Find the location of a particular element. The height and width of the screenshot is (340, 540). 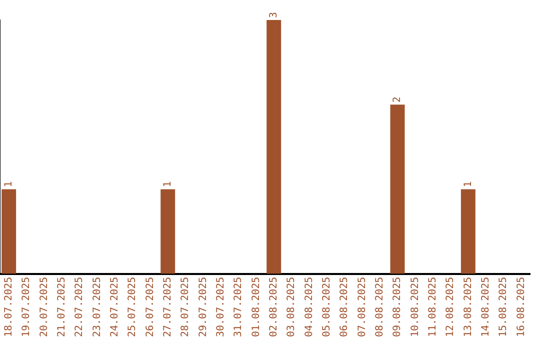

x-tick-label: 26.07.2025 is located at coordinates (150, 307).